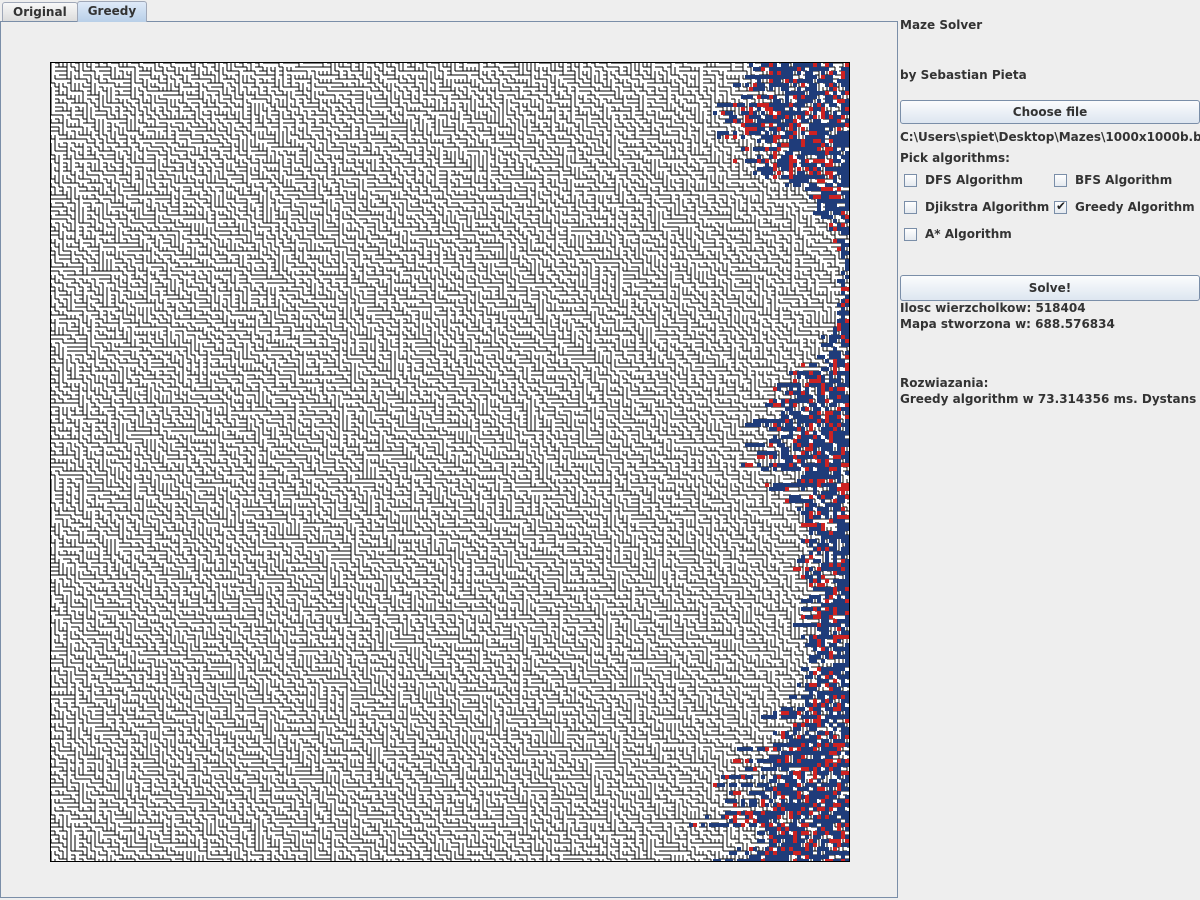 Image resolution: width=1200 pixels, height=900 pixels. I want to click on djikstra-checkbox: Djikstra Algorithm, so click(976, 207).